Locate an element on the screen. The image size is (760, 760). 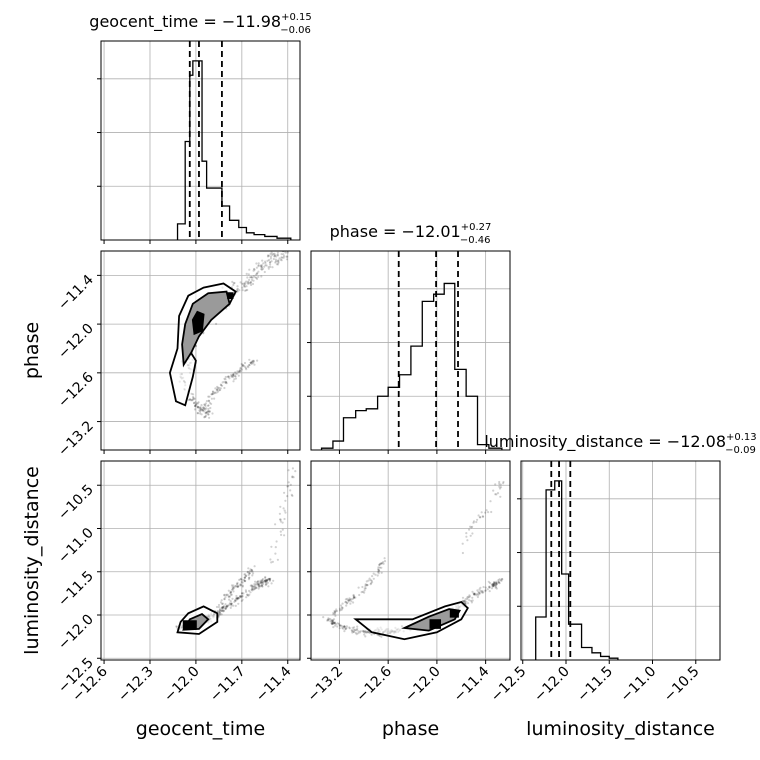
title-text: phase = −12.01 is located at coordinates (395, 231).